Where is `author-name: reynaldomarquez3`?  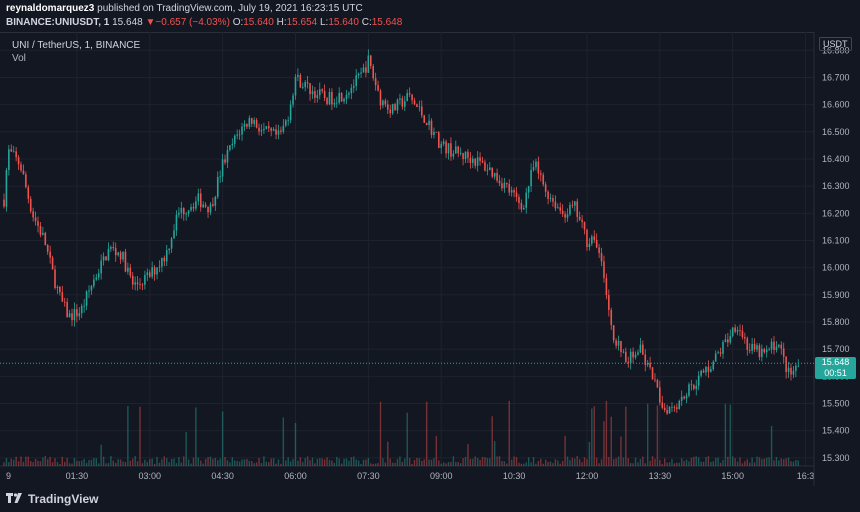
author-name: reynaldomarquez3 is located at coordinates (50, 8).